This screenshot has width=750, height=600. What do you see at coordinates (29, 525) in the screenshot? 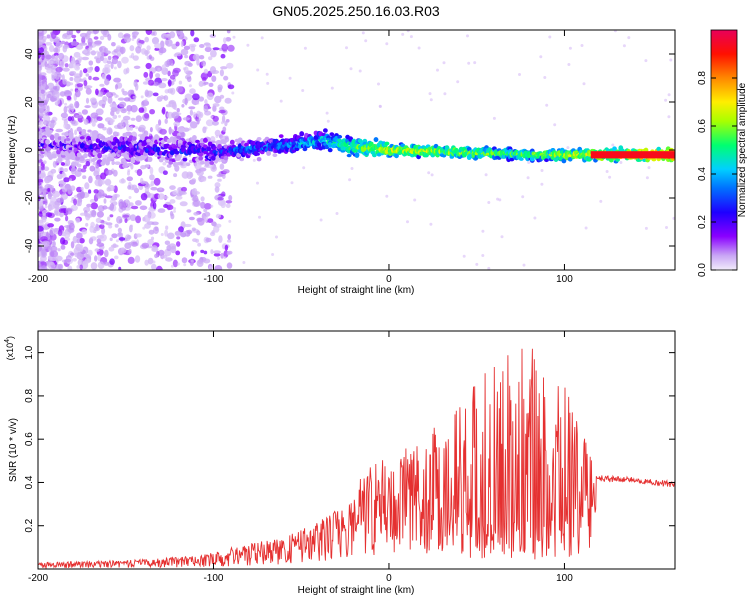
I see `snr-y-tick-label: 0.2` at bounding box center [29, 525].